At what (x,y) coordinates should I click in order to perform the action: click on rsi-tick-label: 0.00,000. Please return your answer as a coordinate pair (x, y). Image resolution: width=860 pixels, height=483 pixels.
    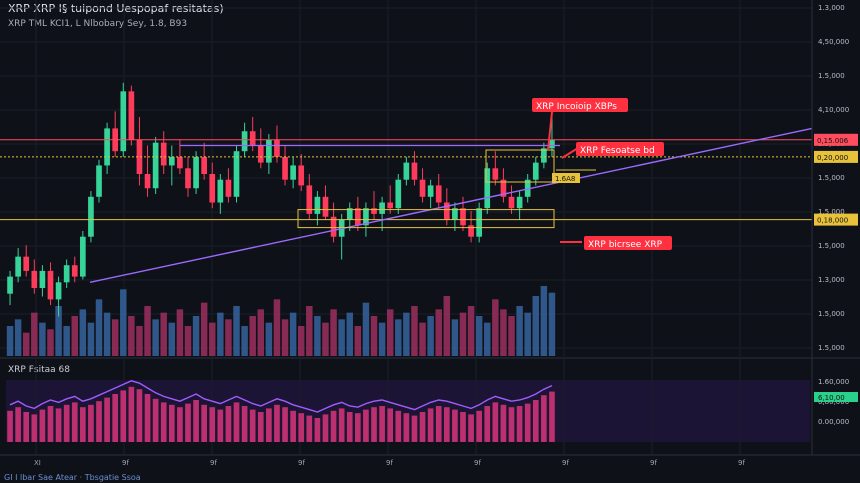
    Looking at the image, I should click on (833, 422).